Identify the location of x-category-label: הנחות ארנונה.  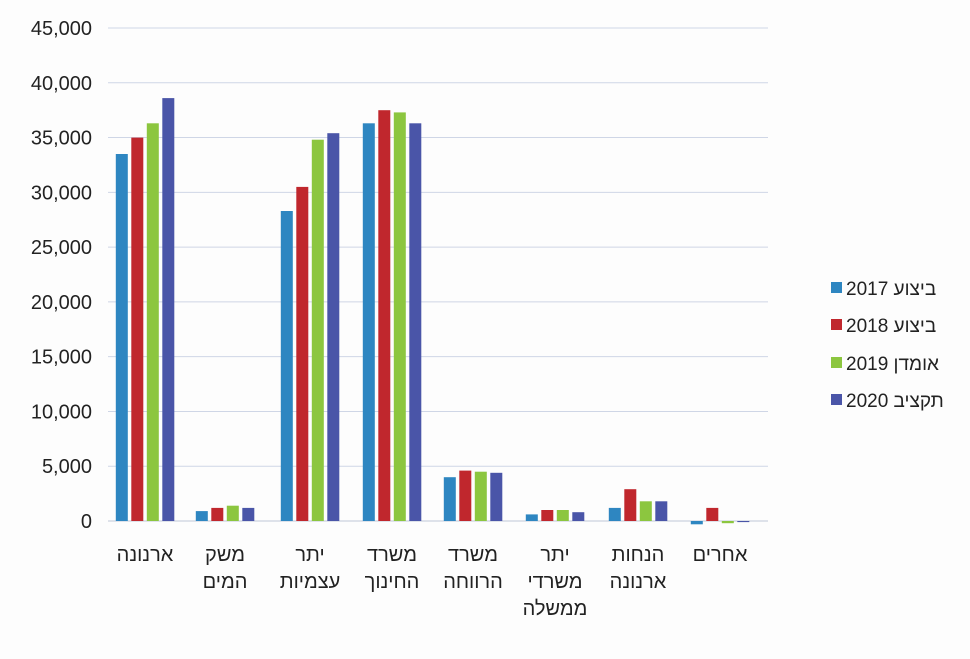
(638, 568).